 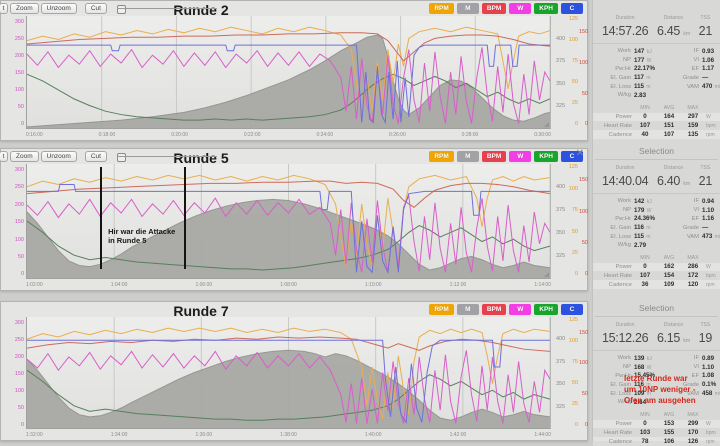 I want to click on column-header: MAX, so click(x=693, y=415).